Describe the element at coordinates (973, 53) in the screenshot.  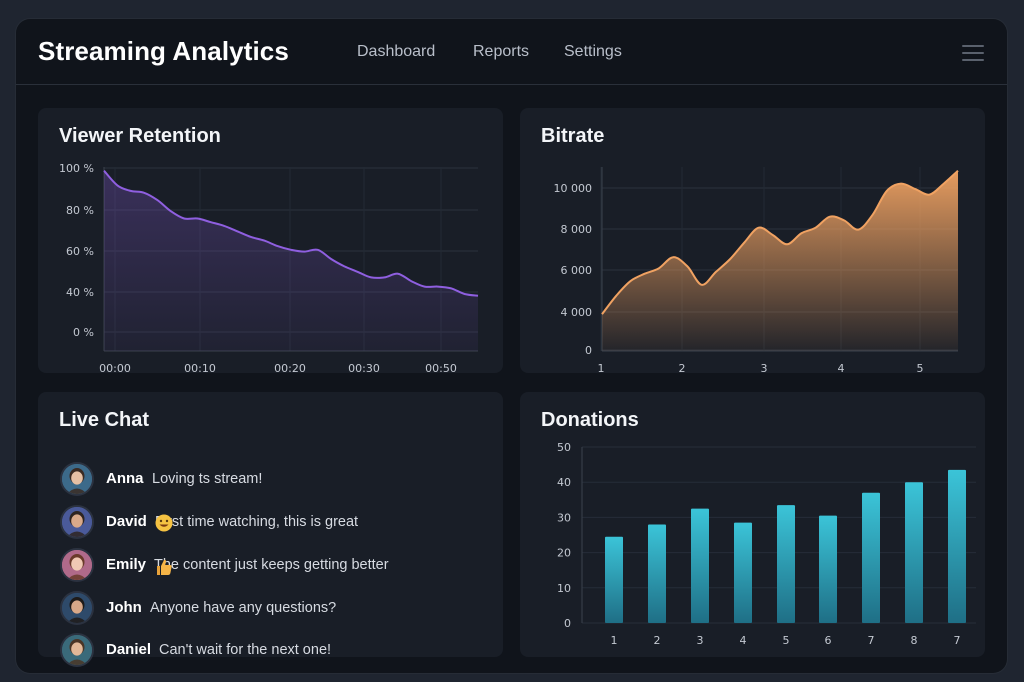
I see `hamburger-menu-icon` at that location.